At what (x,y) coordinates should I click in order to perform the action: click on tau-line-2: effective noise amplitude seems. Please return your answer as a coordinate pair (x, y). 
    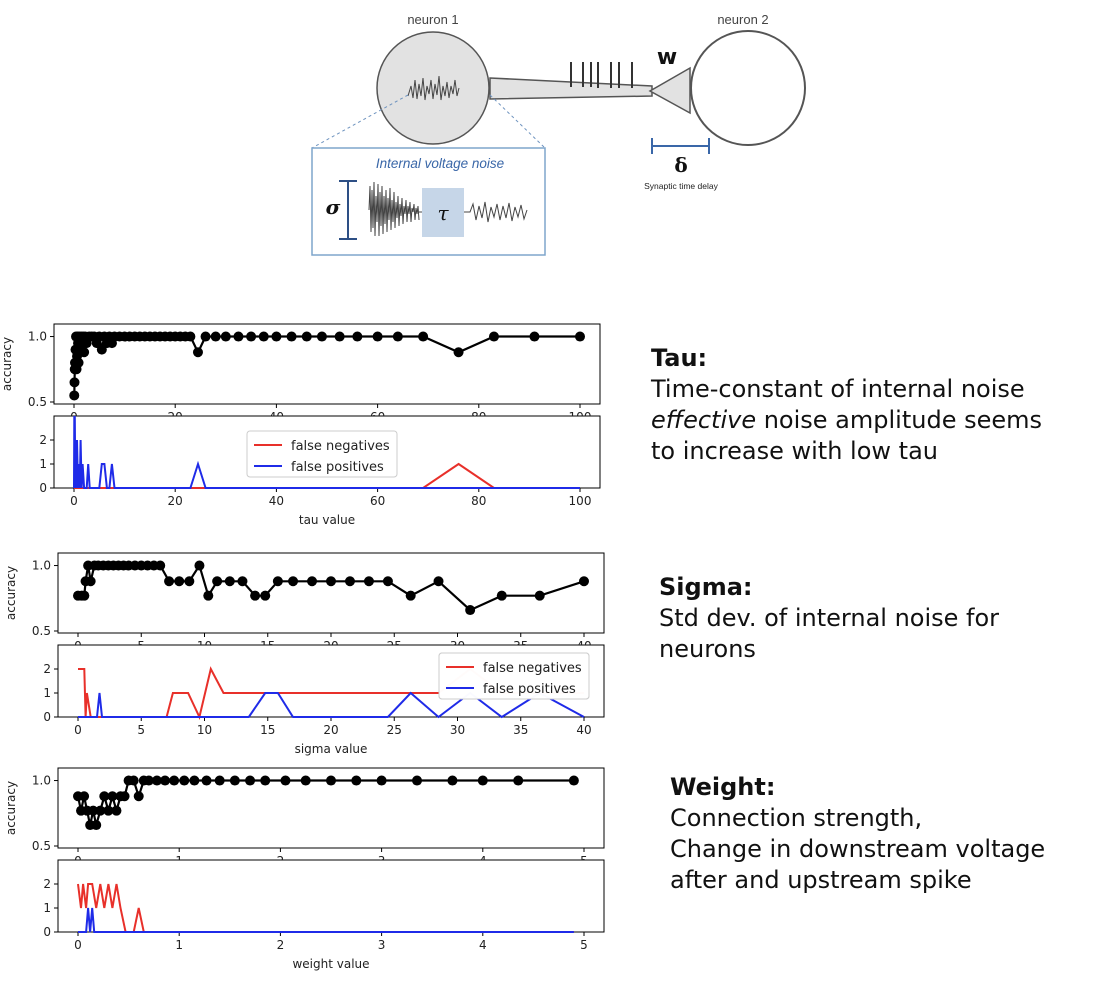
    Looking at the image, I should click on (846, 420).